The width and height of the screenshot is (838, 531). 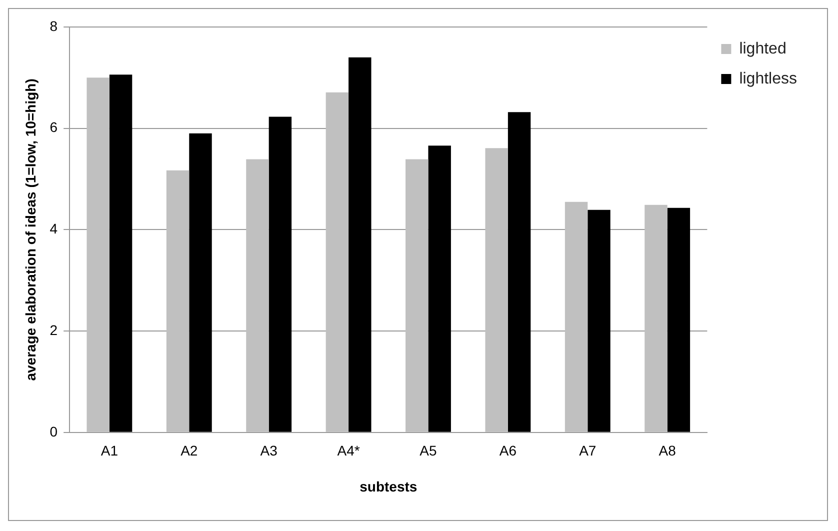 What do you see at coordinates (762, 49) in the screenshot?
I see `legend-label: lighted` at bounding box center [762, 49].